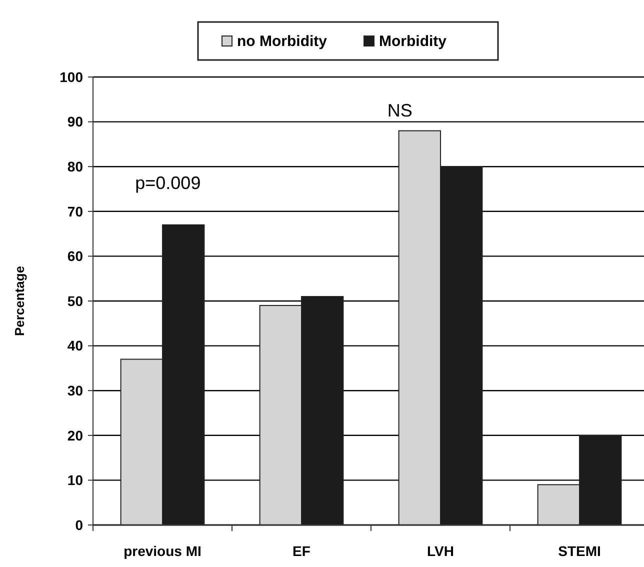  I want to click on y-tick-label: 50, so click(75, 300).